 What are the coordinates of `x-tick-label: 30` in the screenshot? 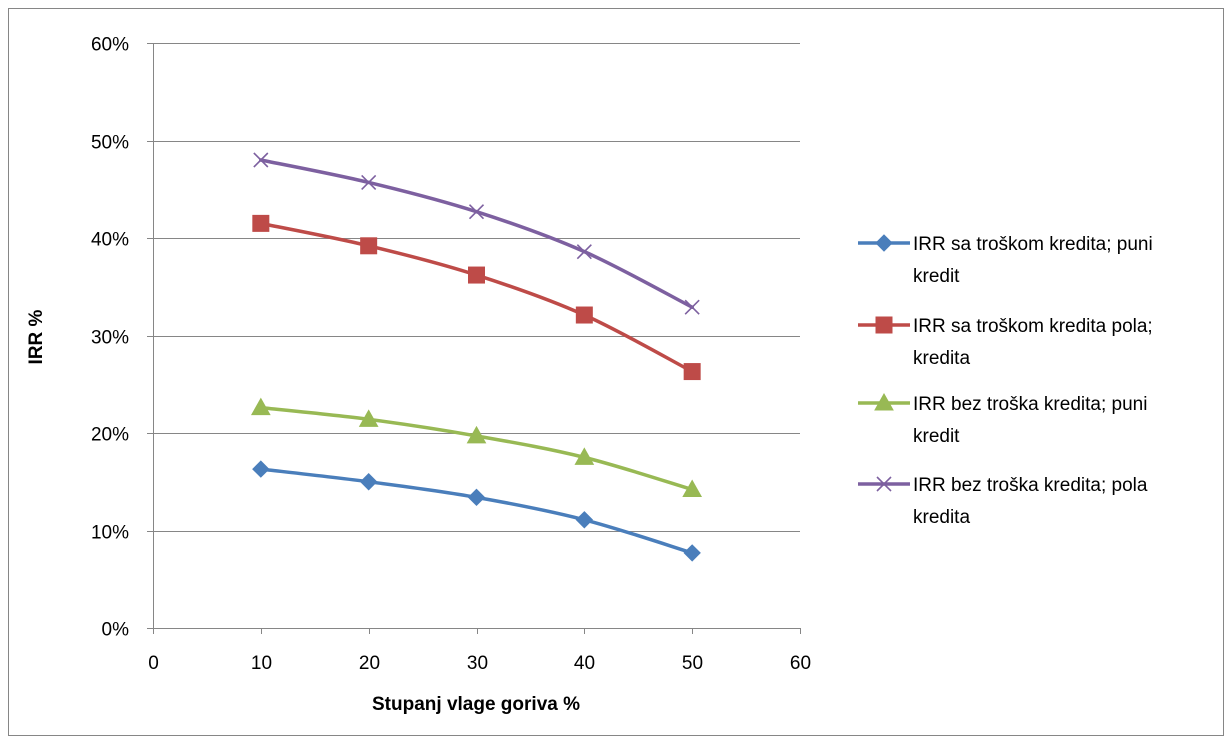 It's located at (477, 663).